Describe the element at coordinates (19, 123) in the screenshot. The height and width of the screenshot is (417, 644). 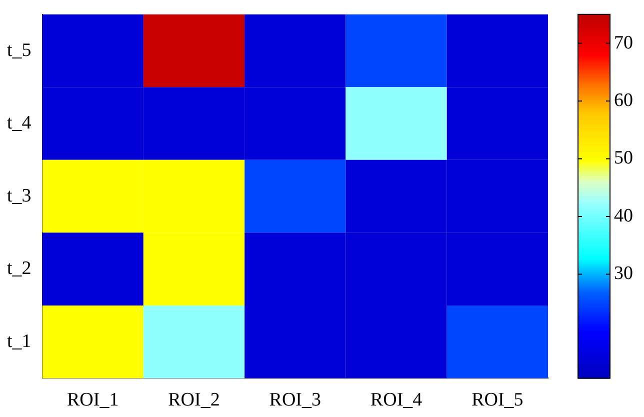
I see `y-tick-label: t_4` at that location.